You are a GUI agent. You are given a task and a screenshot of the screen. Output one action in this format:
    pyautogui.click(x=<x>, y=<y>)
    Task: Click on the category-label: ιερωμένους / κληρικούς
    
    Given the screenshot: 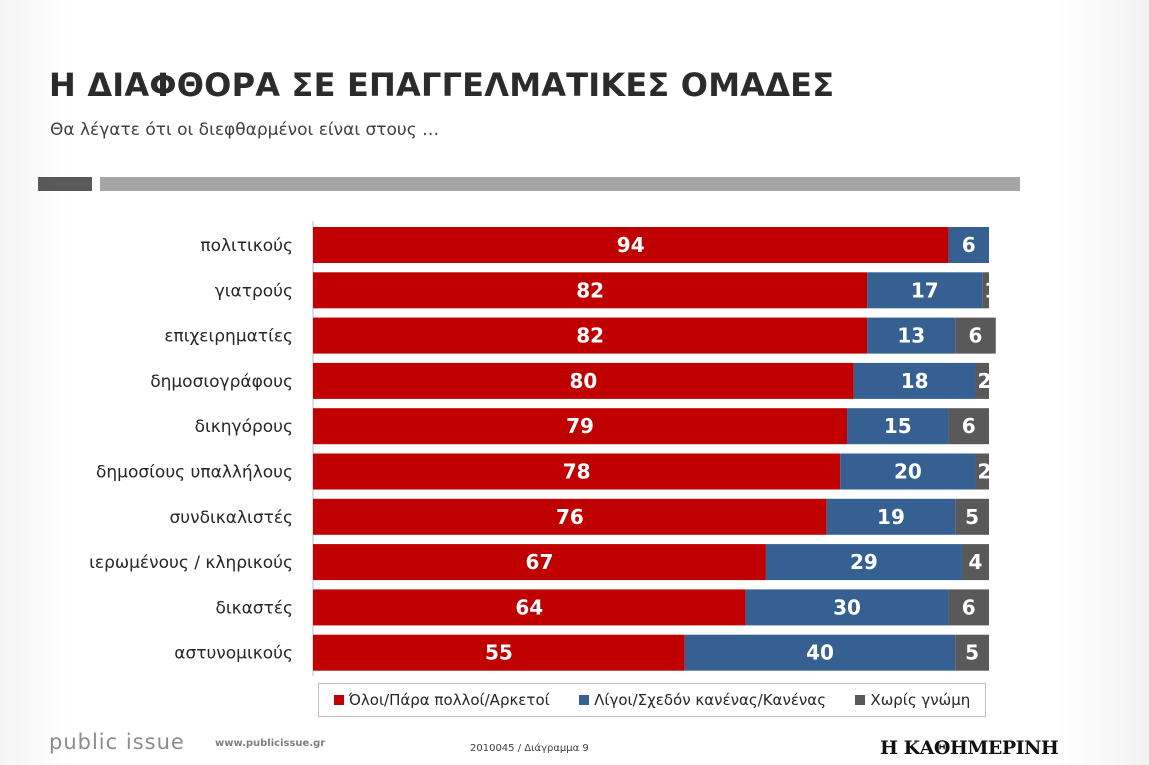 What is the action you would take?
    pyautogui.click(x=191, y=563)
    